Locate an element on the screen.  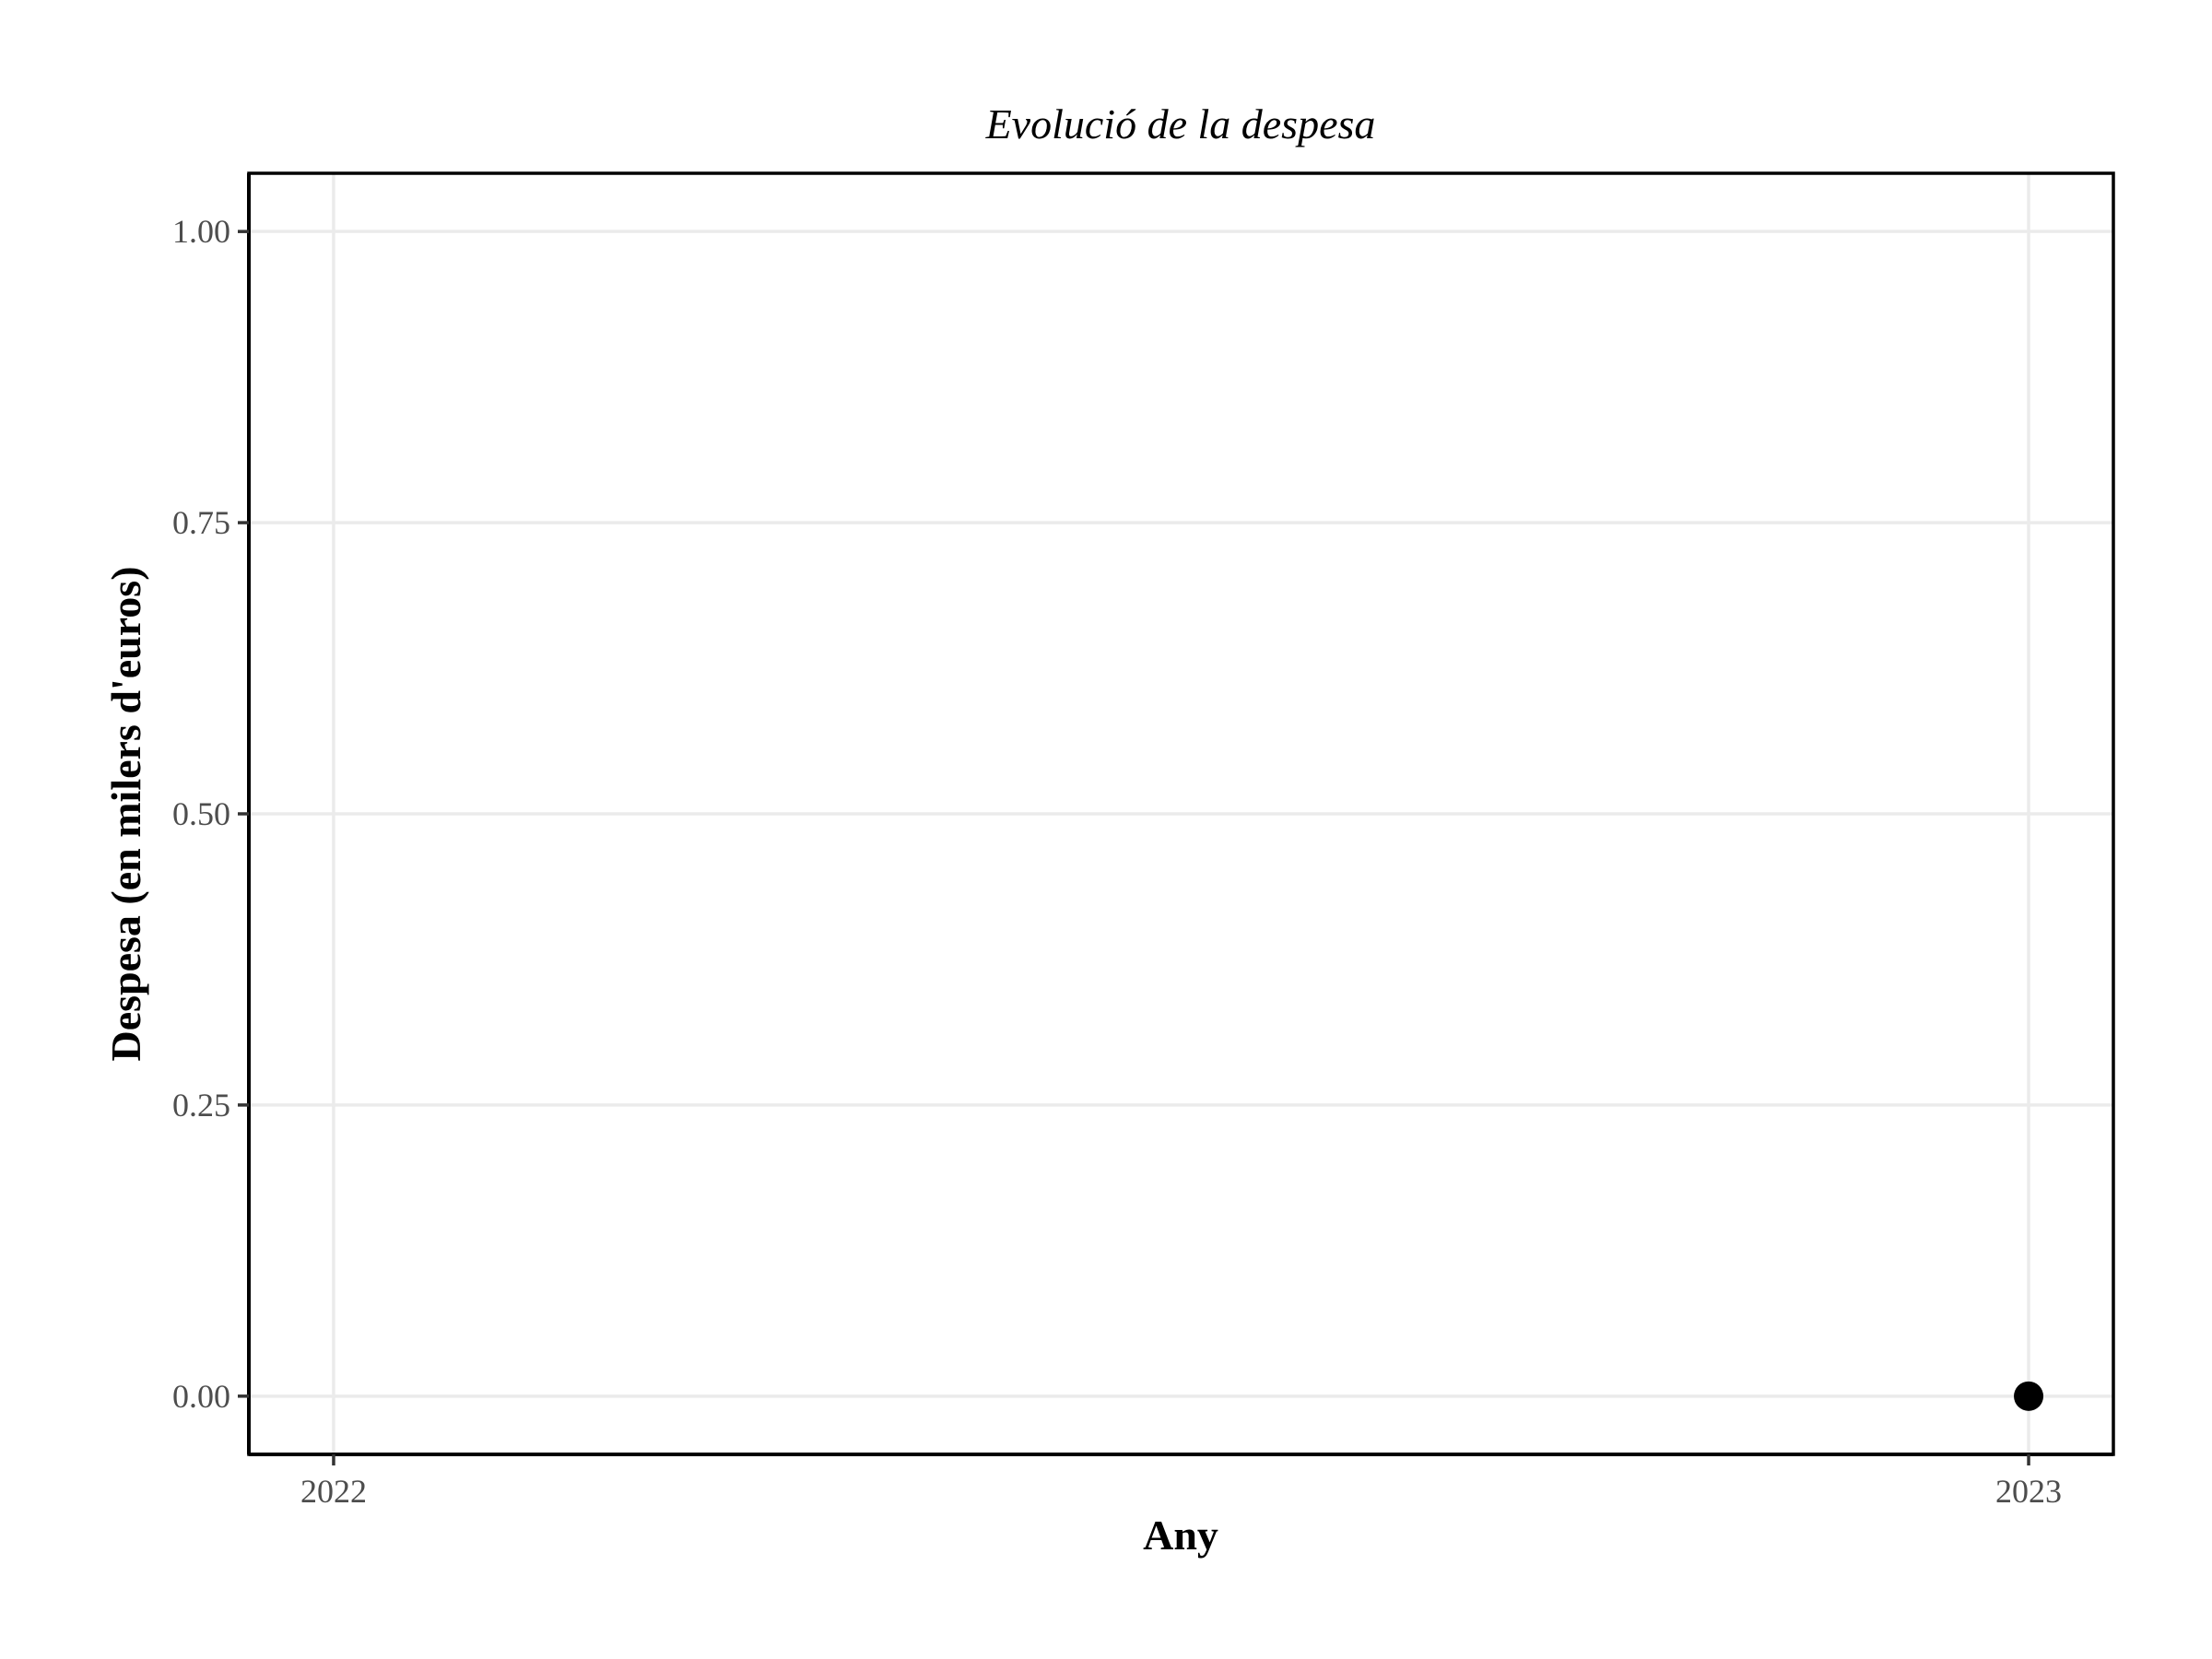
y-tick-label: 0.50 is located at coordinates (201, 813).